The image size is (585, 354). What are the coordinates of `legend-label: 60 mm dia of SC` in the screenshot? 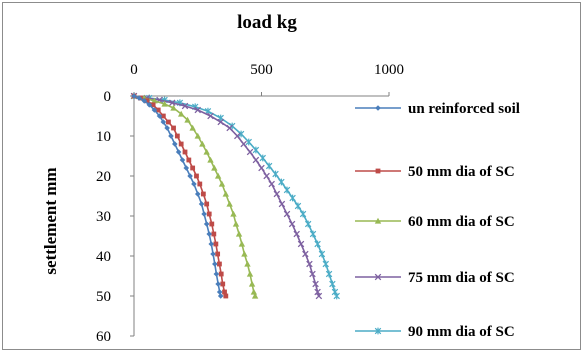 It's located at (461, 222).